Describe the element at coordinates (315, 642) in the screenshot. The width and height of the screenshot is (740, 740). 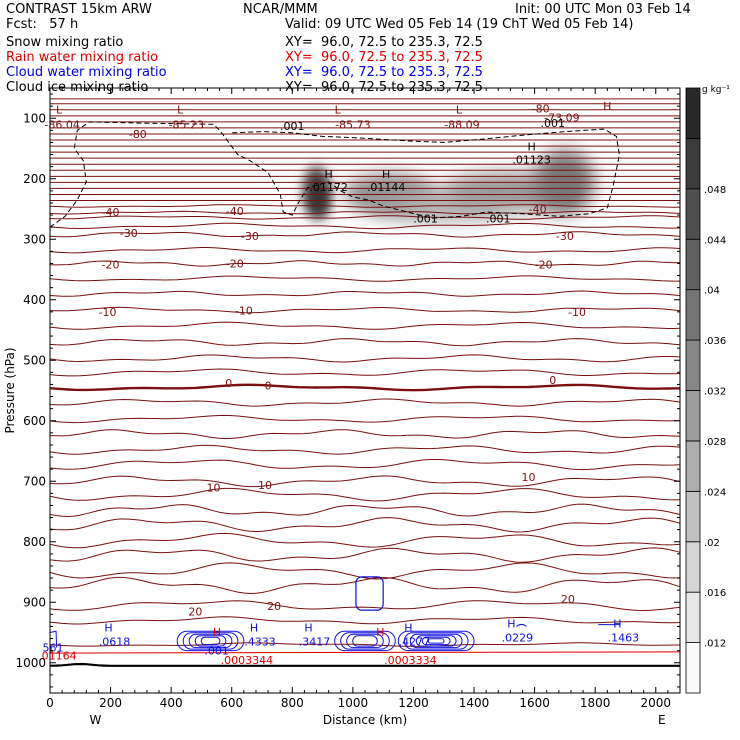
I see `cloud-water-extremum-value: .3417` at that location.